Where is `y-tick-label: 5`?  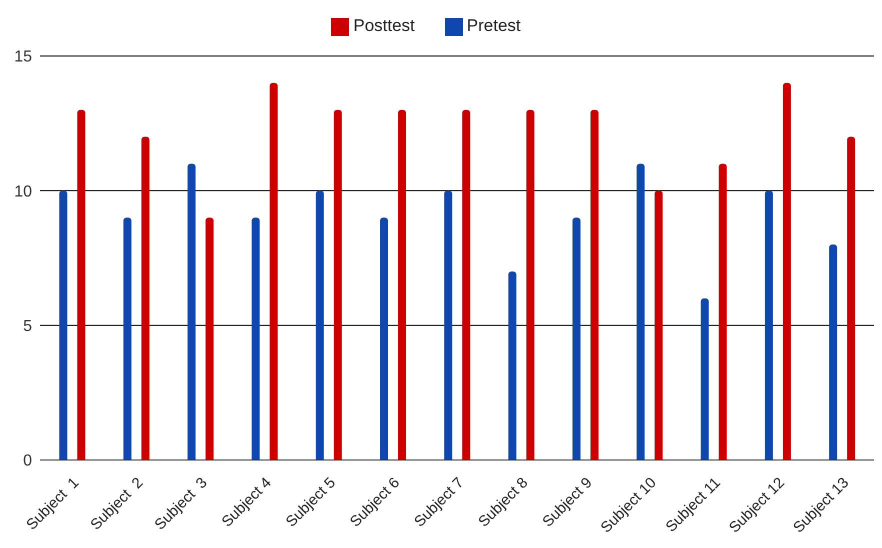
y-tick-label: 5 is located at coordinates (27, 327).